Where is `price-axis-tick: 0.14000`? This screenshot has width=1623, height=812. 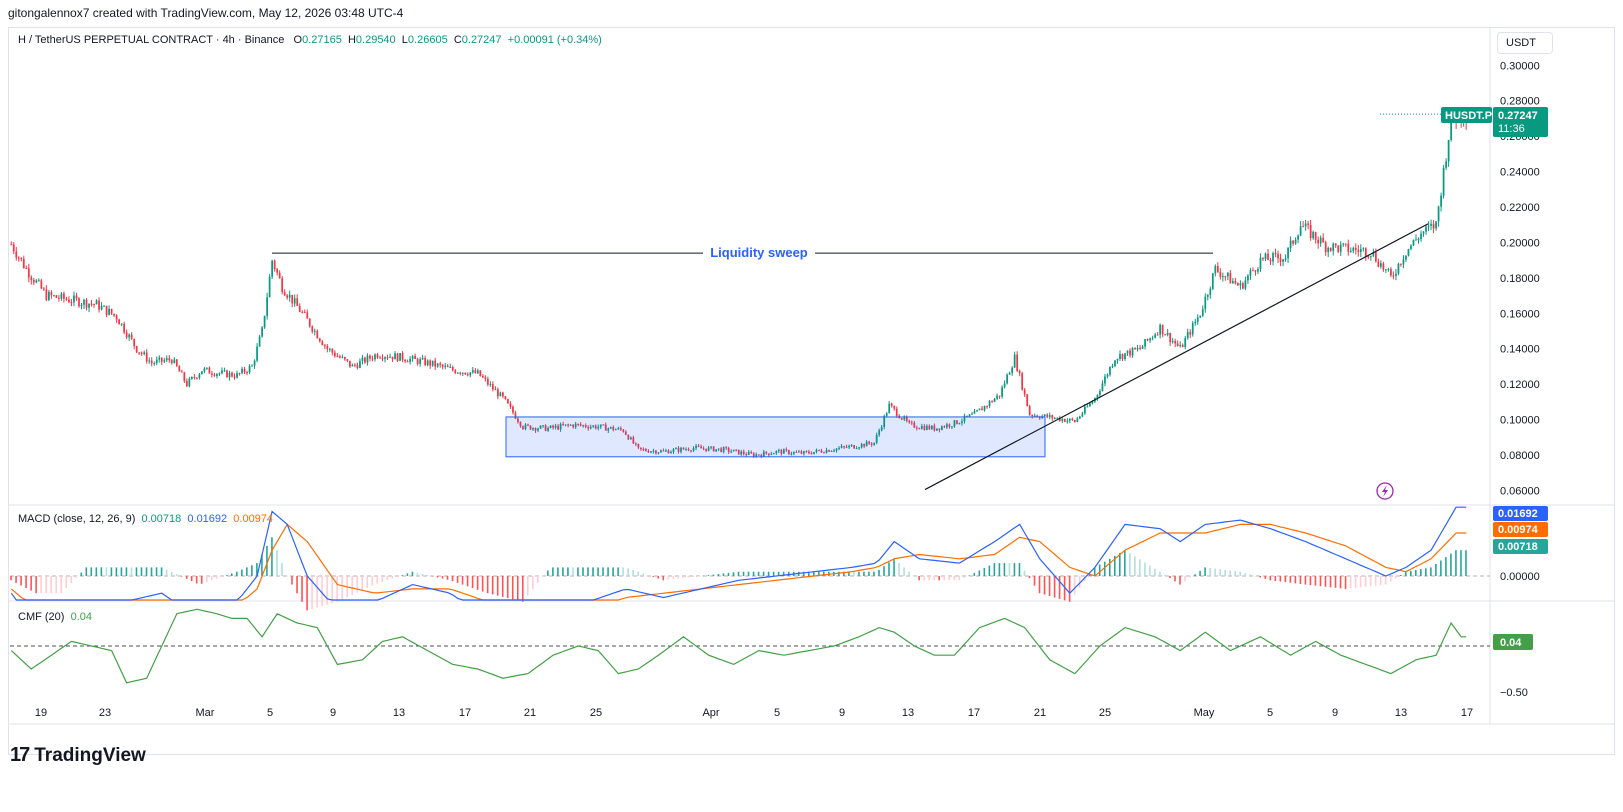 price-axis-tick: 0.14000 is located at coordinates (1520, 350).